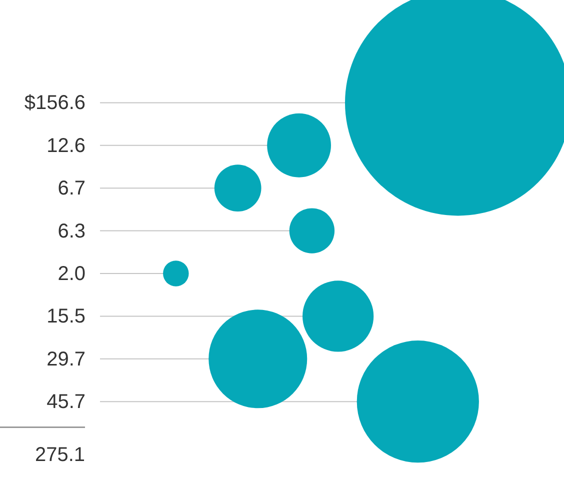  Describe the element at coordinates (55, 103) in the screenshot. I see `y-tick-label: $156.6` at that location.